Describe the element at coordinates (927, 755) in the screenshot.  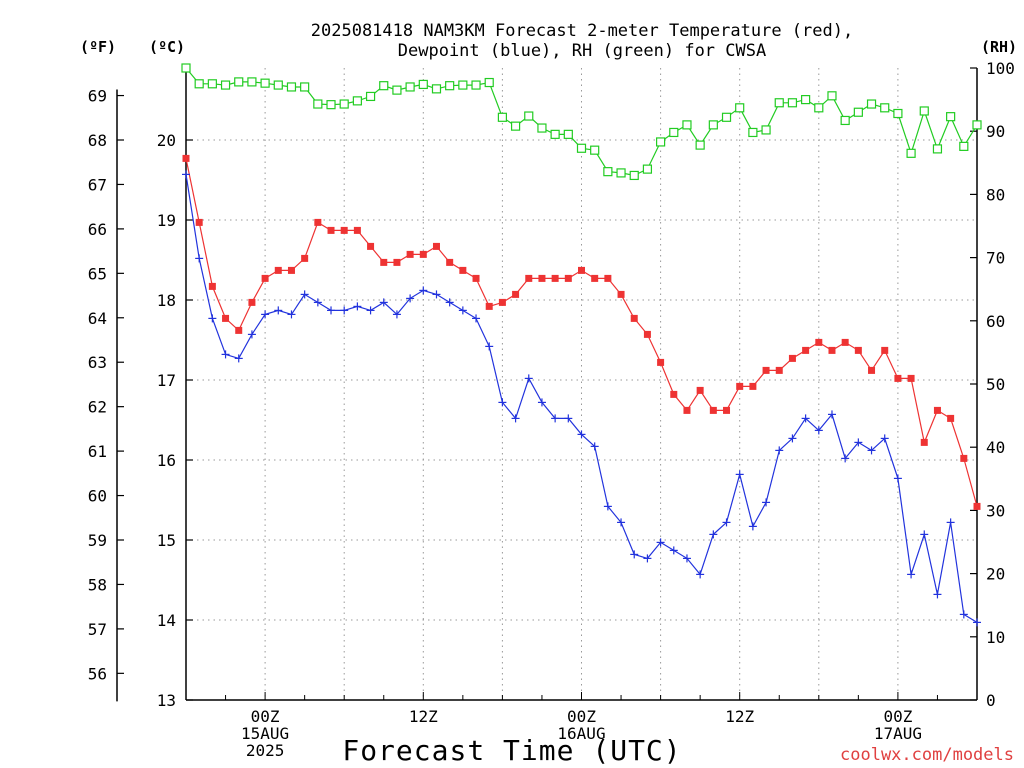
I see `credit-label: coolwx.com/models` at that location.